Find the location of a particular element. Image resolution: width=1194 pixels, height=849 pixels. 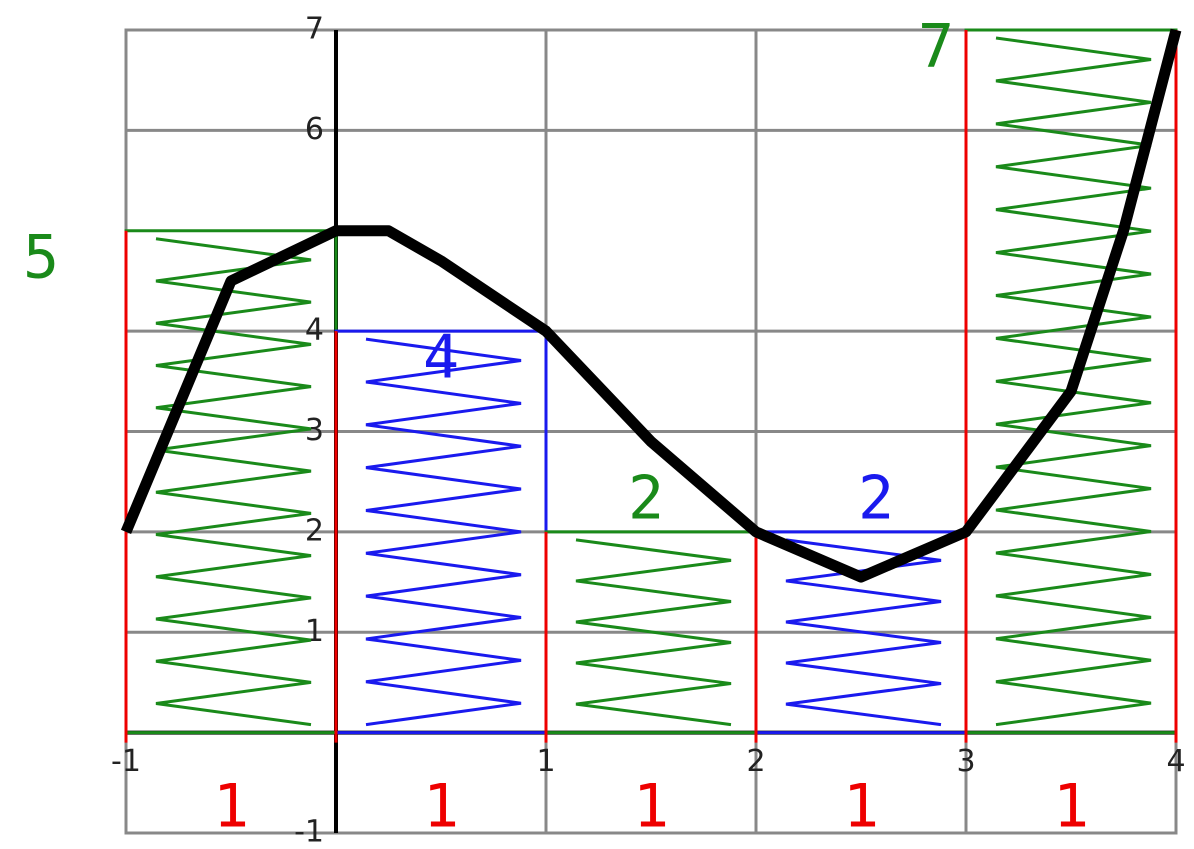

y-tick-label: 3 is located at coordinates (314, 430).